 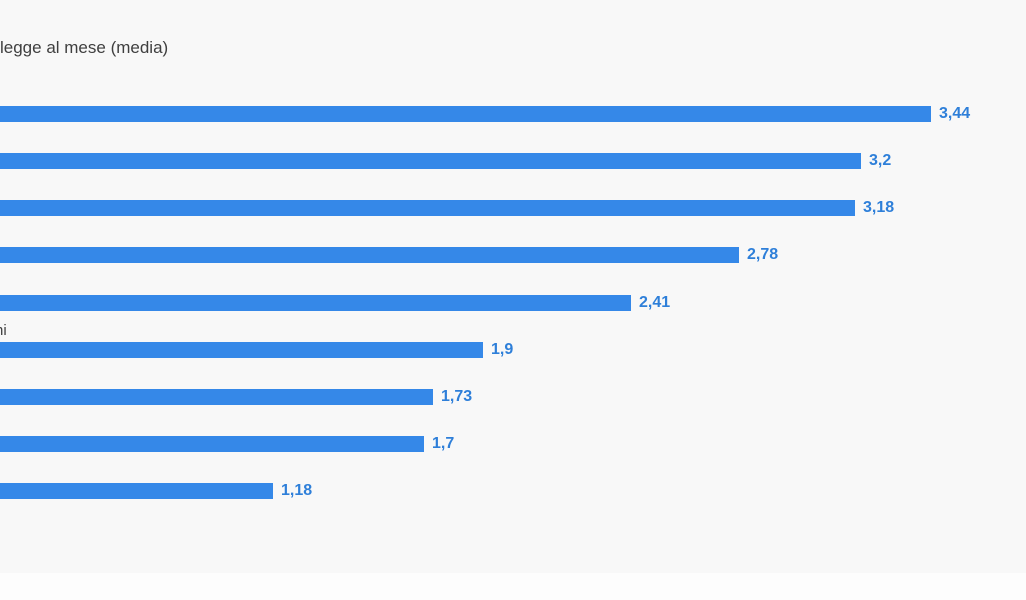 I want to click on bar-row: 3,2, so click(x=513, y=161).